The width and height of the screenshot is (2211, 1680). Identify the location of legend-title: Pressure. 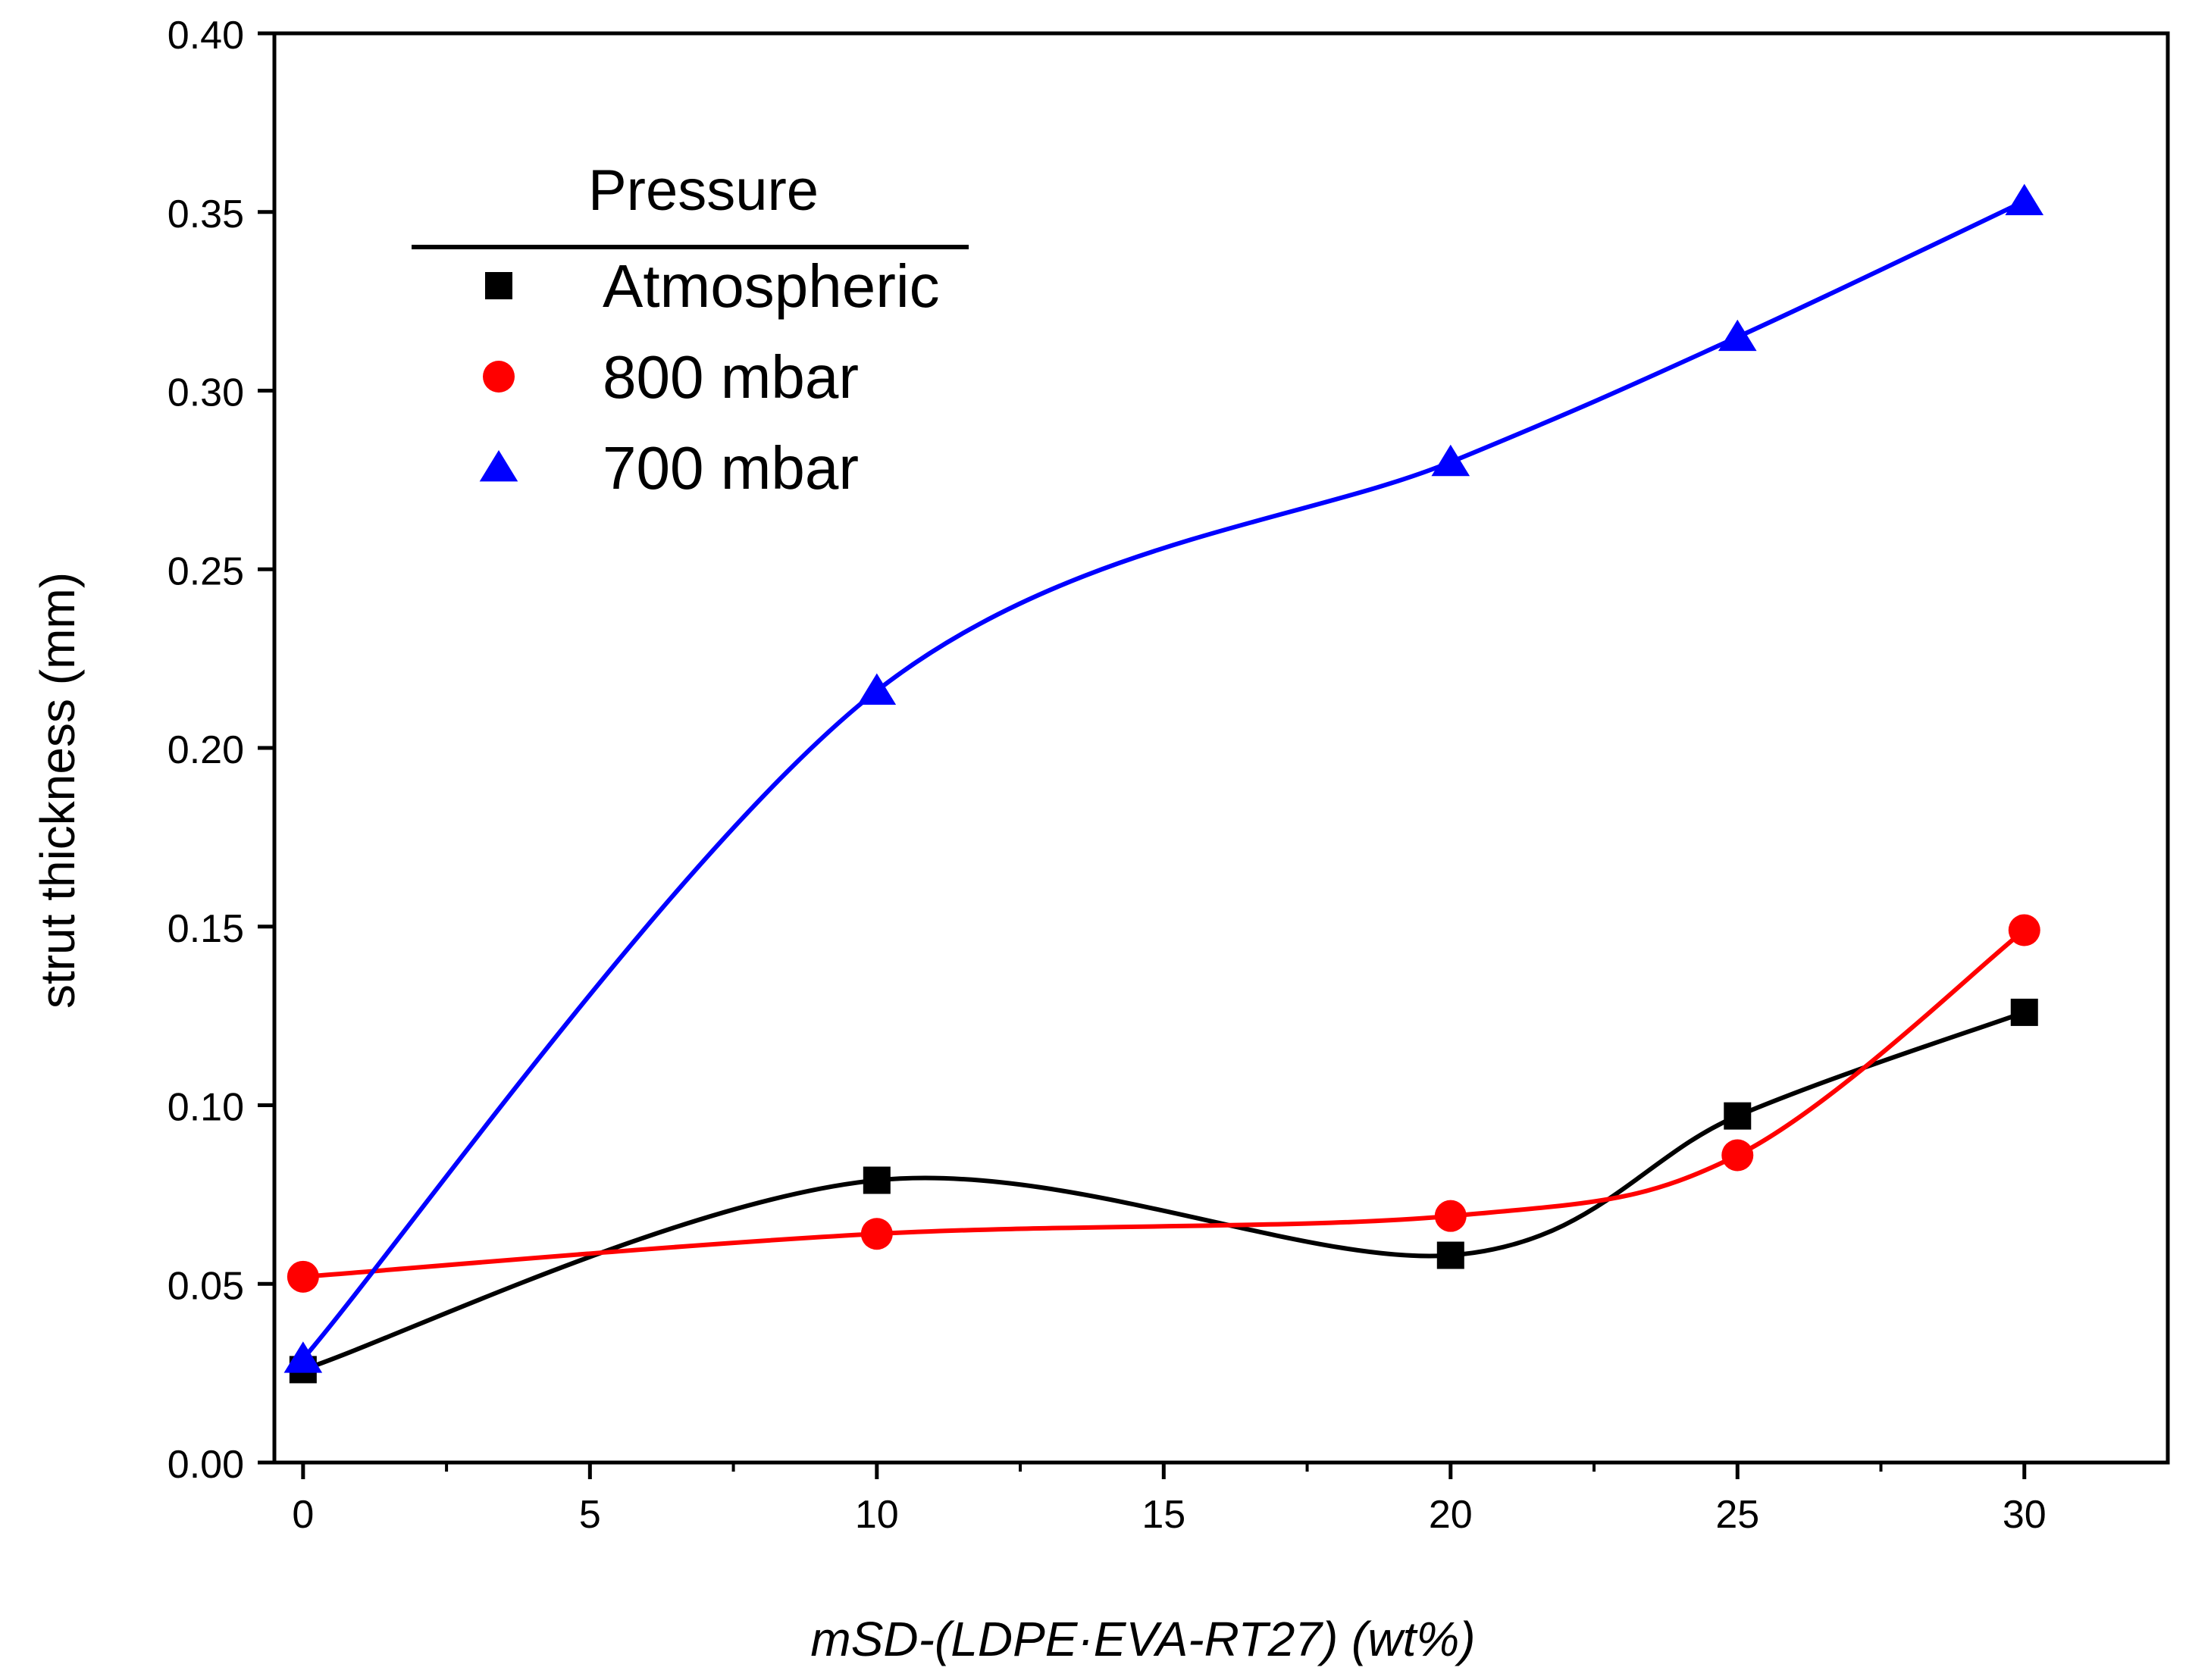
(704, 190).